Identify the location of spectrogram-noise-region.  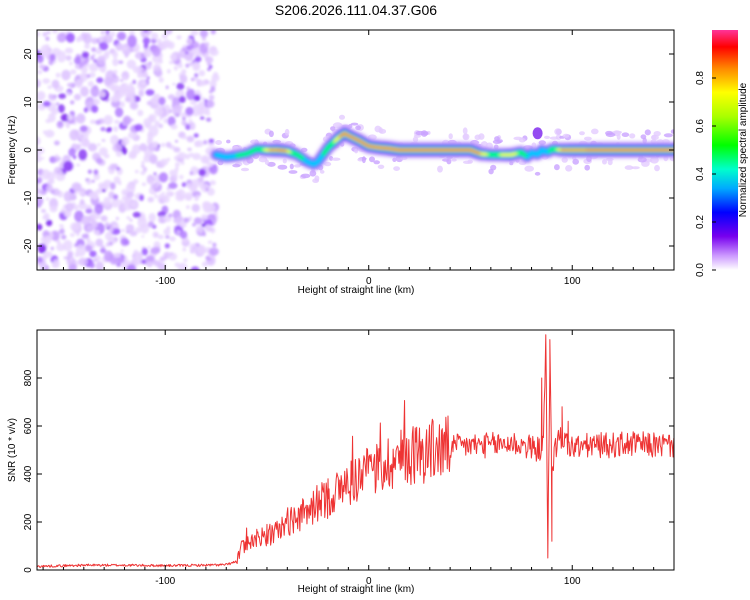
(128, 150).